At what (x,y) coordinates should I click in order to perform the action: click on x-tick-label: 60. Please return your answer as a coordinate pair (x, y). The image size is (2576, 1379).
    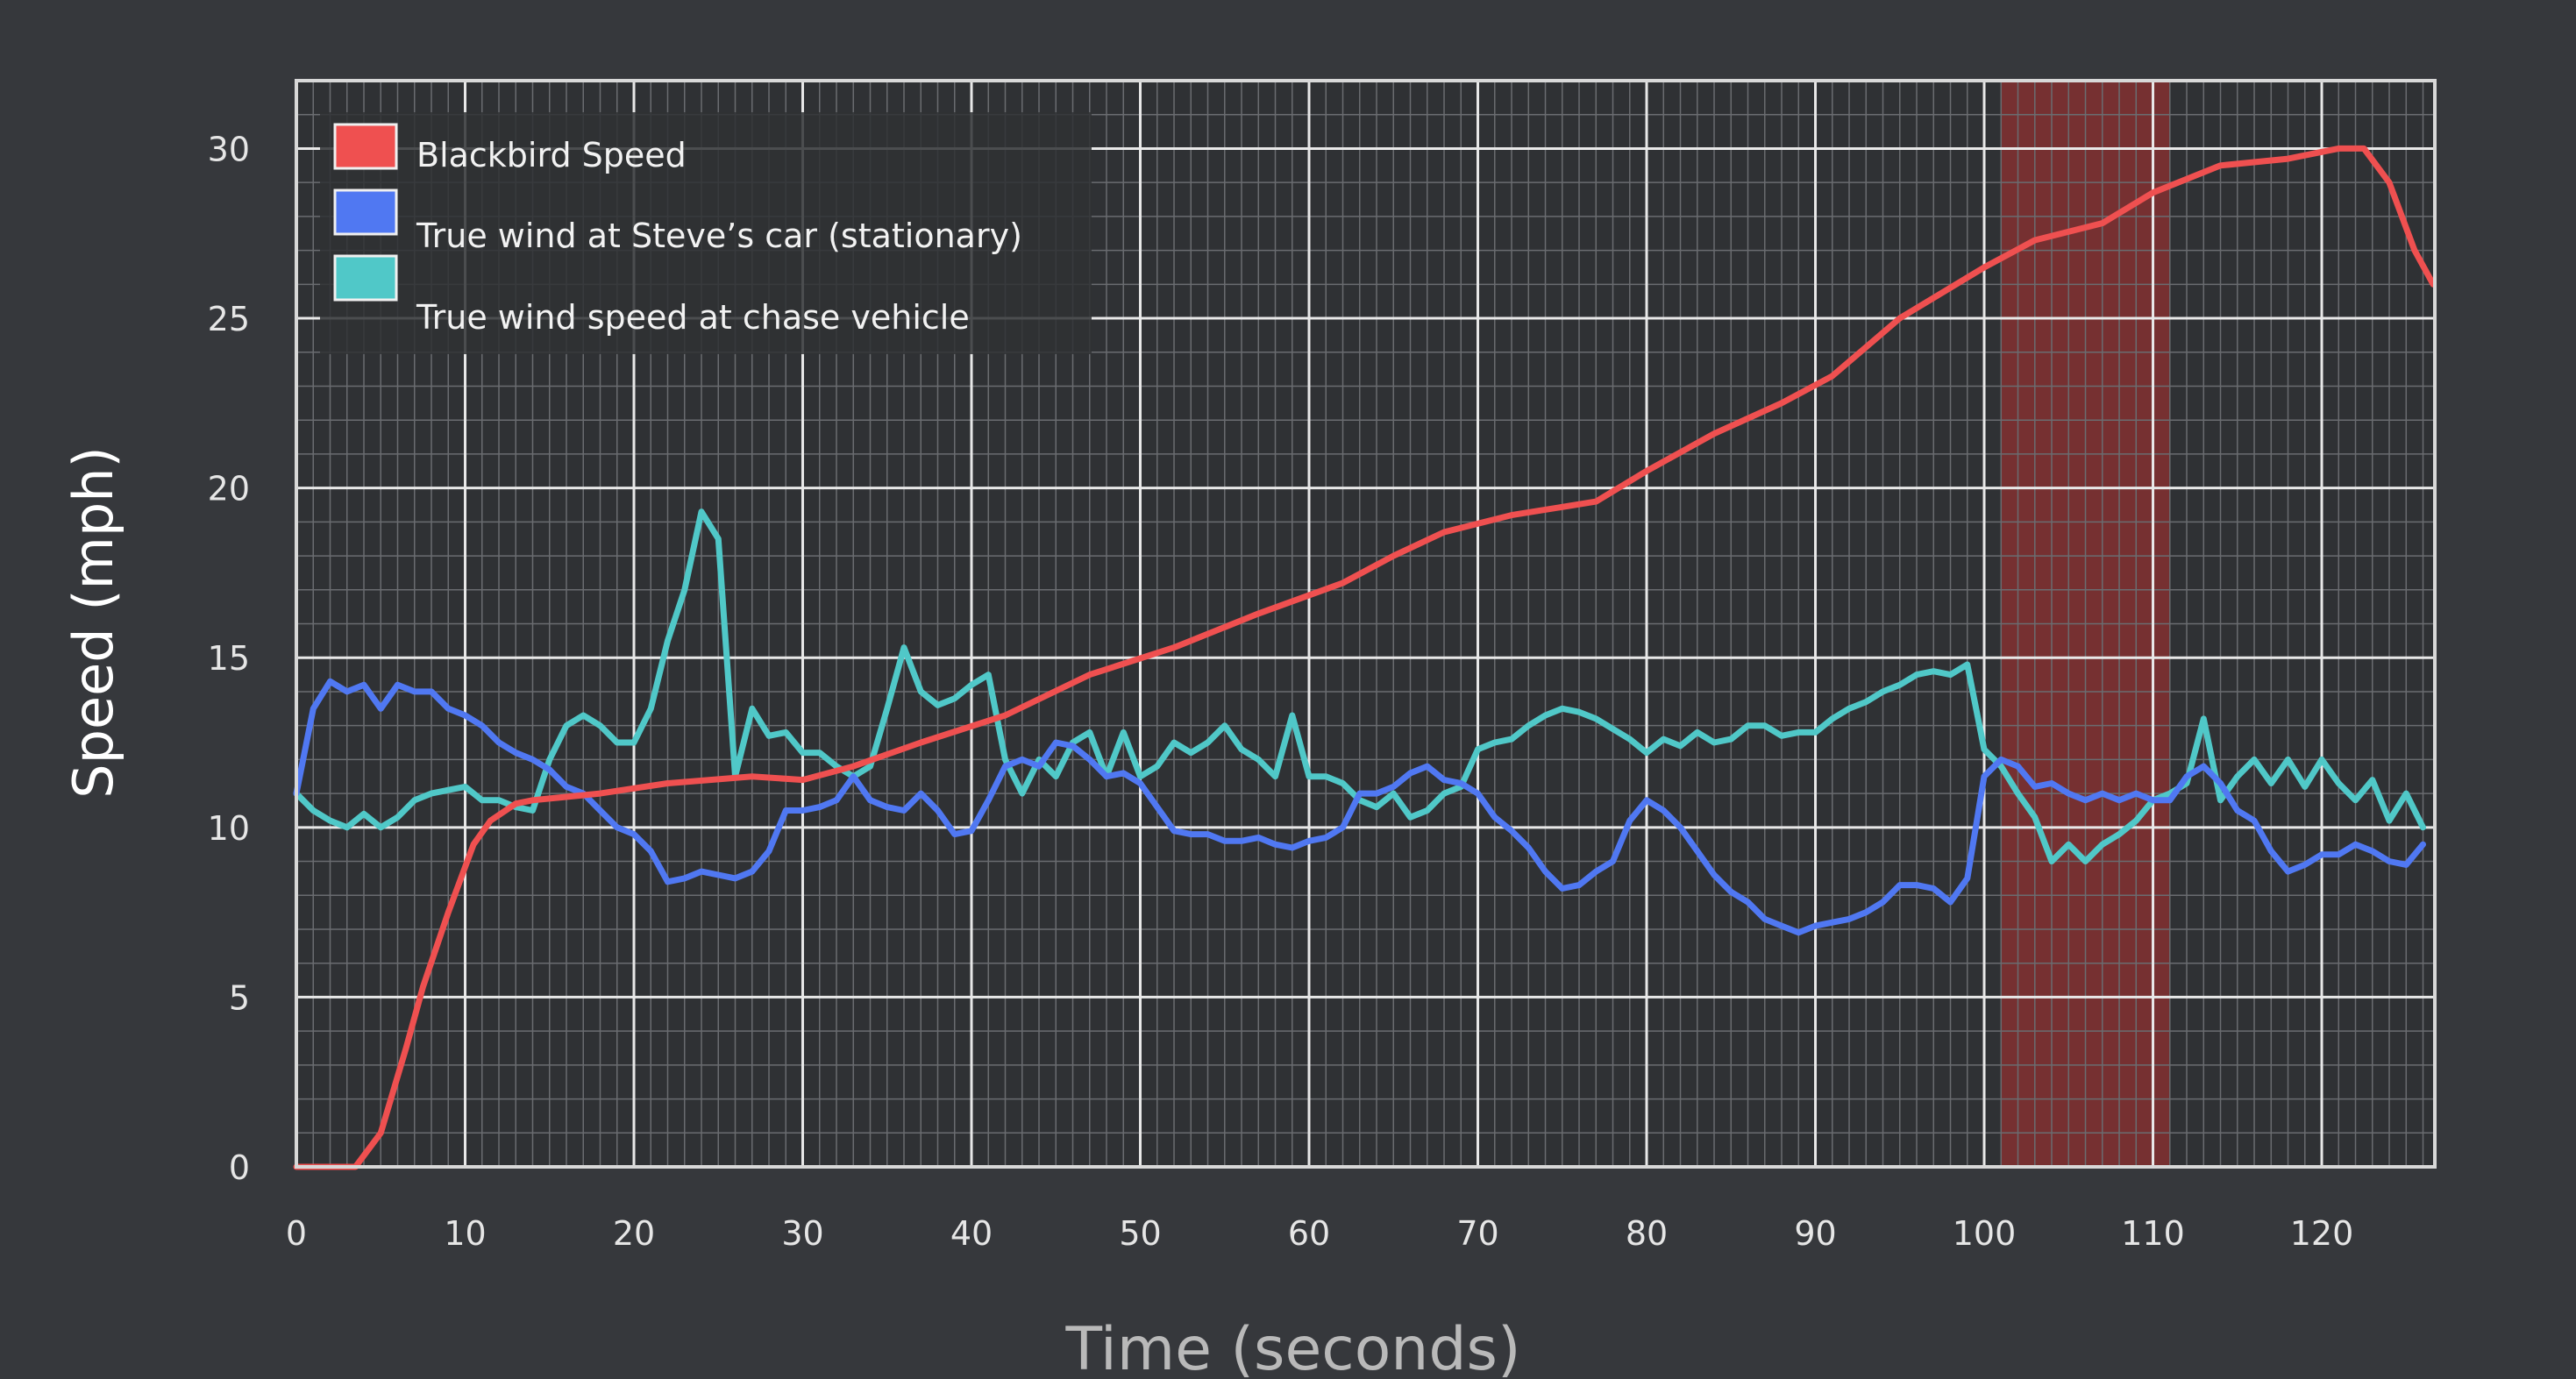
    Looking at the image, I should click on (1309, 1234).